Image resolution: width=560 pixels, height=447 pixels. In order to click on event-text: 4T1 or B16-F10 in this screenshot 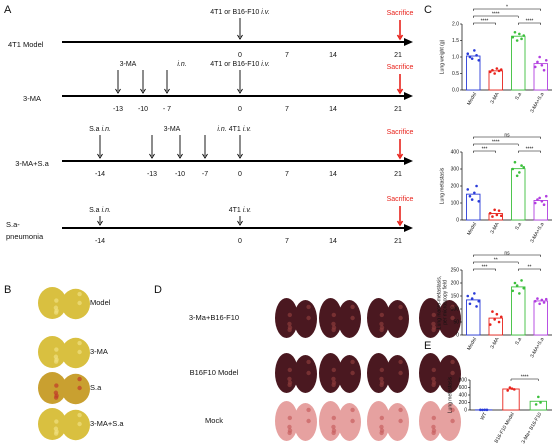, I will do `click(234, 64)`.